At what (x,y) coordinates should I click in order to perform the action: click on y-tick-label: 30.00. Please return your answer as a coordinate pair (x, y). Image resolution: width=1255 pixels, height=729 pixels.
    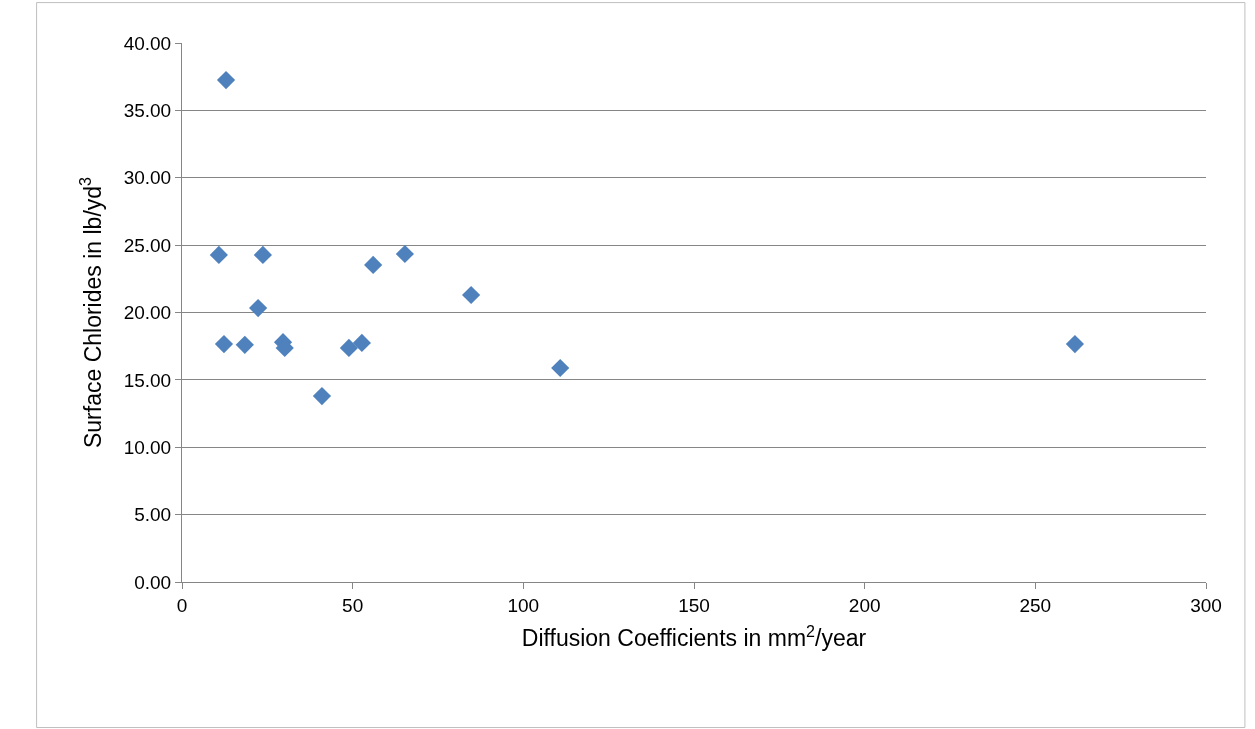
    Looking at the image, I should click on (147, 178).